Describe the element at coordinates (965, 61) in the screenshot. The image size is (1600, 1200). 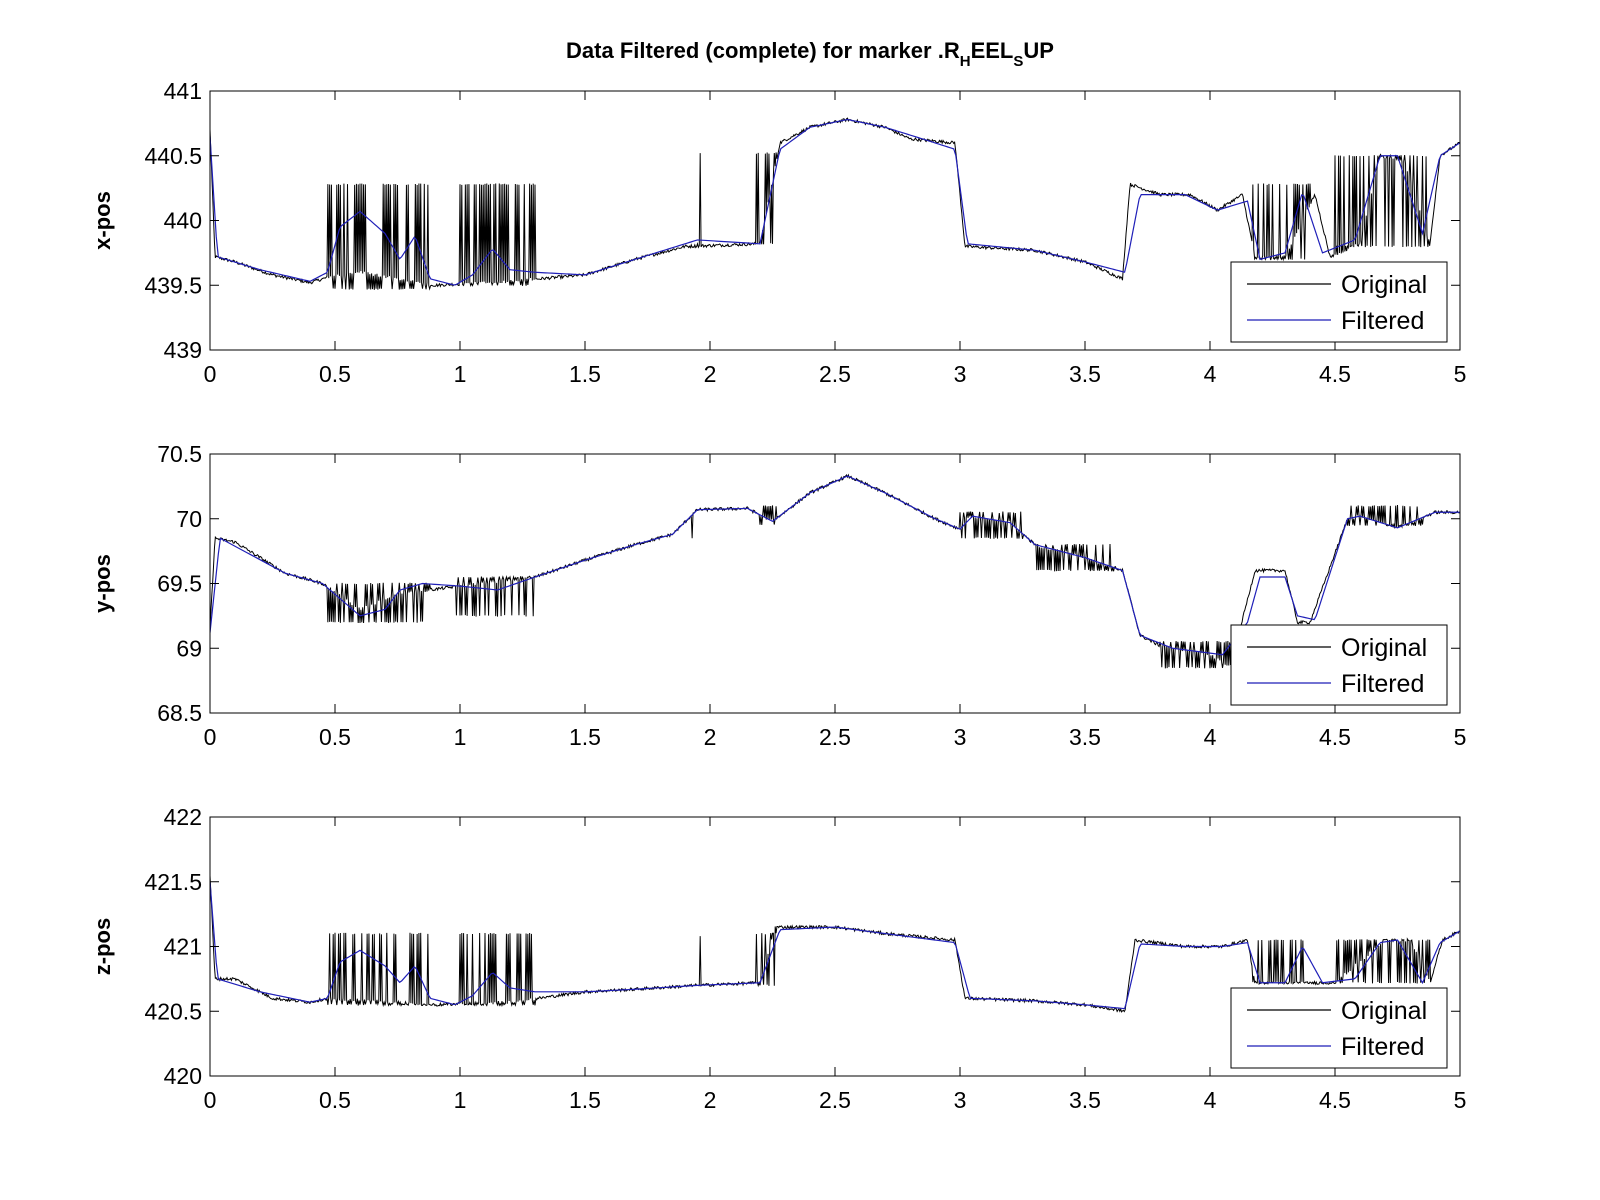
I see `title-subscript: H` at that location.